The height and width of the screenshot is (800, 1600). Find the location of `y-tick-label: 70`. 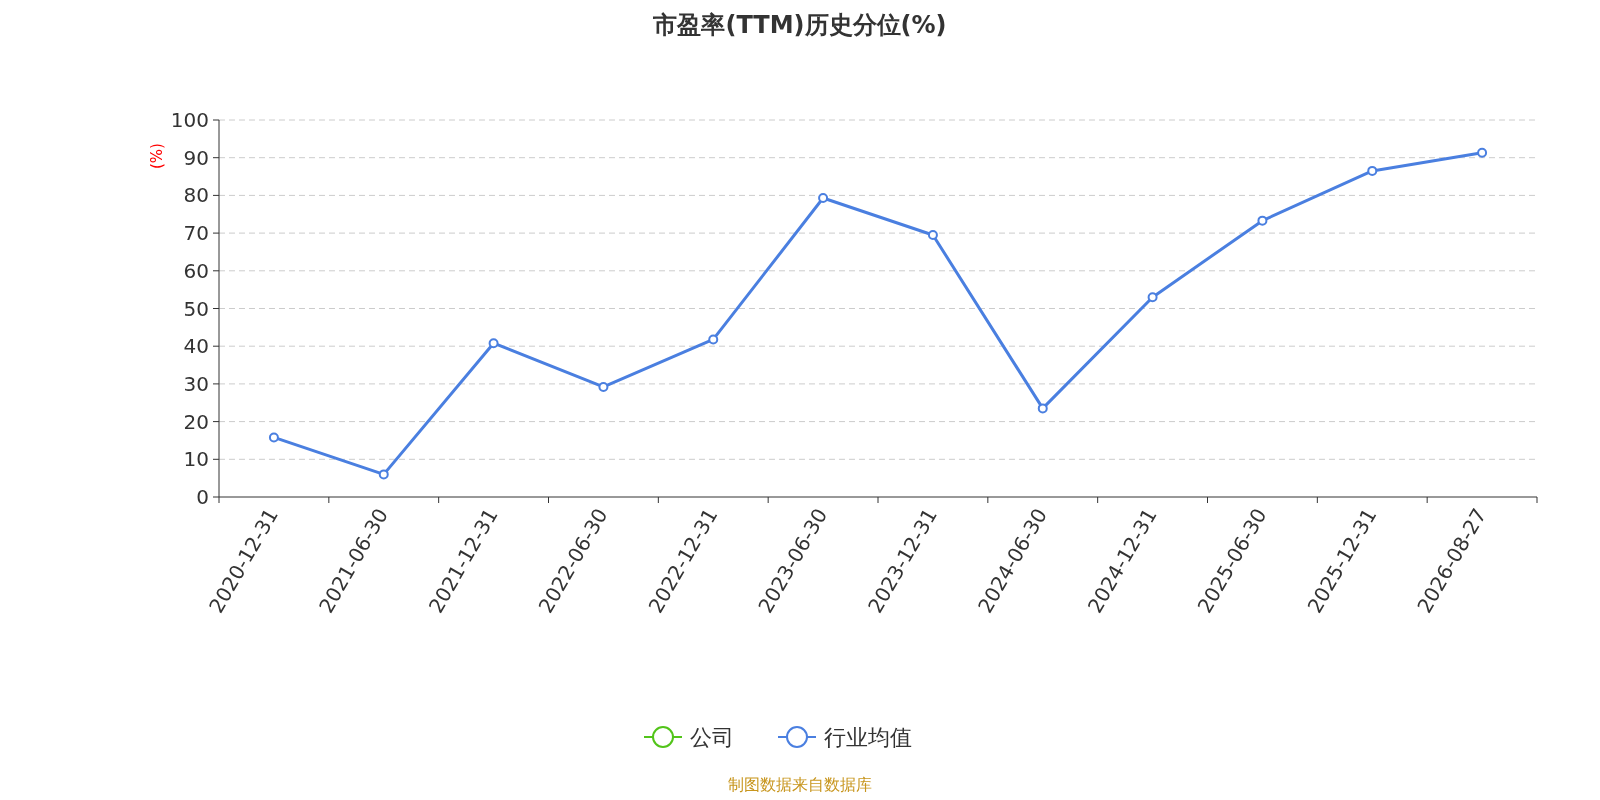

y-tick-label: 70 is located at coordinates (196, 233).